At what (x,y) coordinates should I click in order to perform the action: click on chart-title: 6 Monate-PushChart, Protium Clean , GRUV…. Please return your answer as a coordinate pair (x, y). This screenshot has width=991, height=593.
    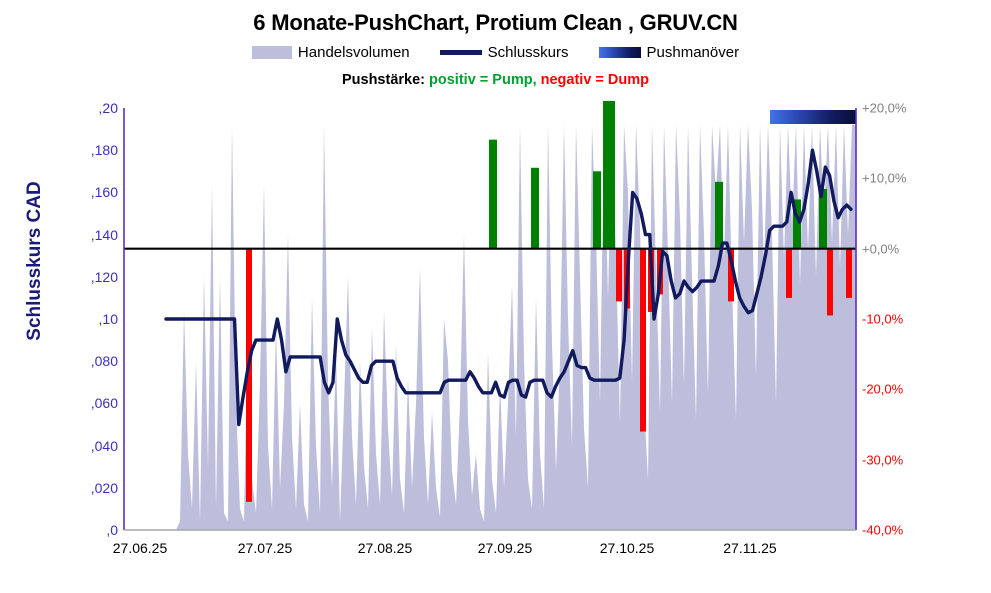
    Looking at the image, I should click on (495, 22).